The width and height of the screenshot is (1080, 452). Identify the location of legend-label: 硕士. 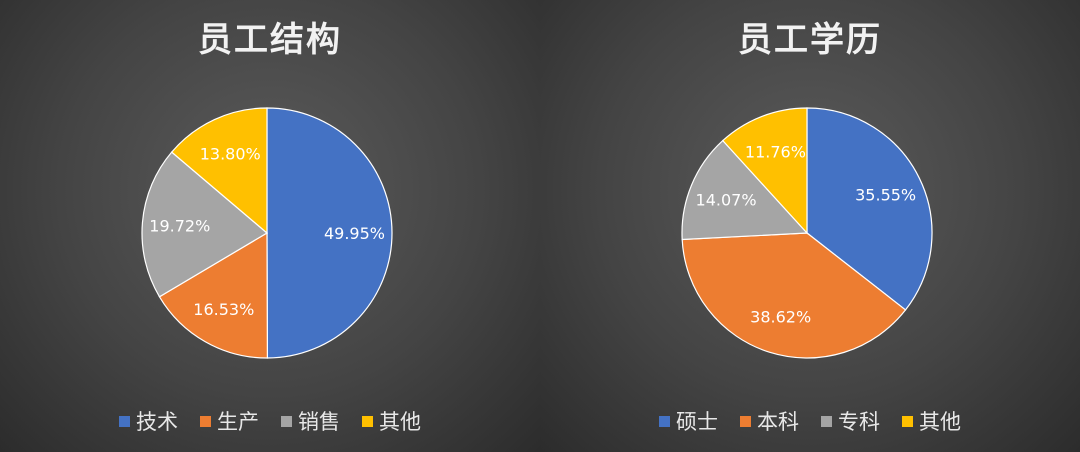
(697, 422).